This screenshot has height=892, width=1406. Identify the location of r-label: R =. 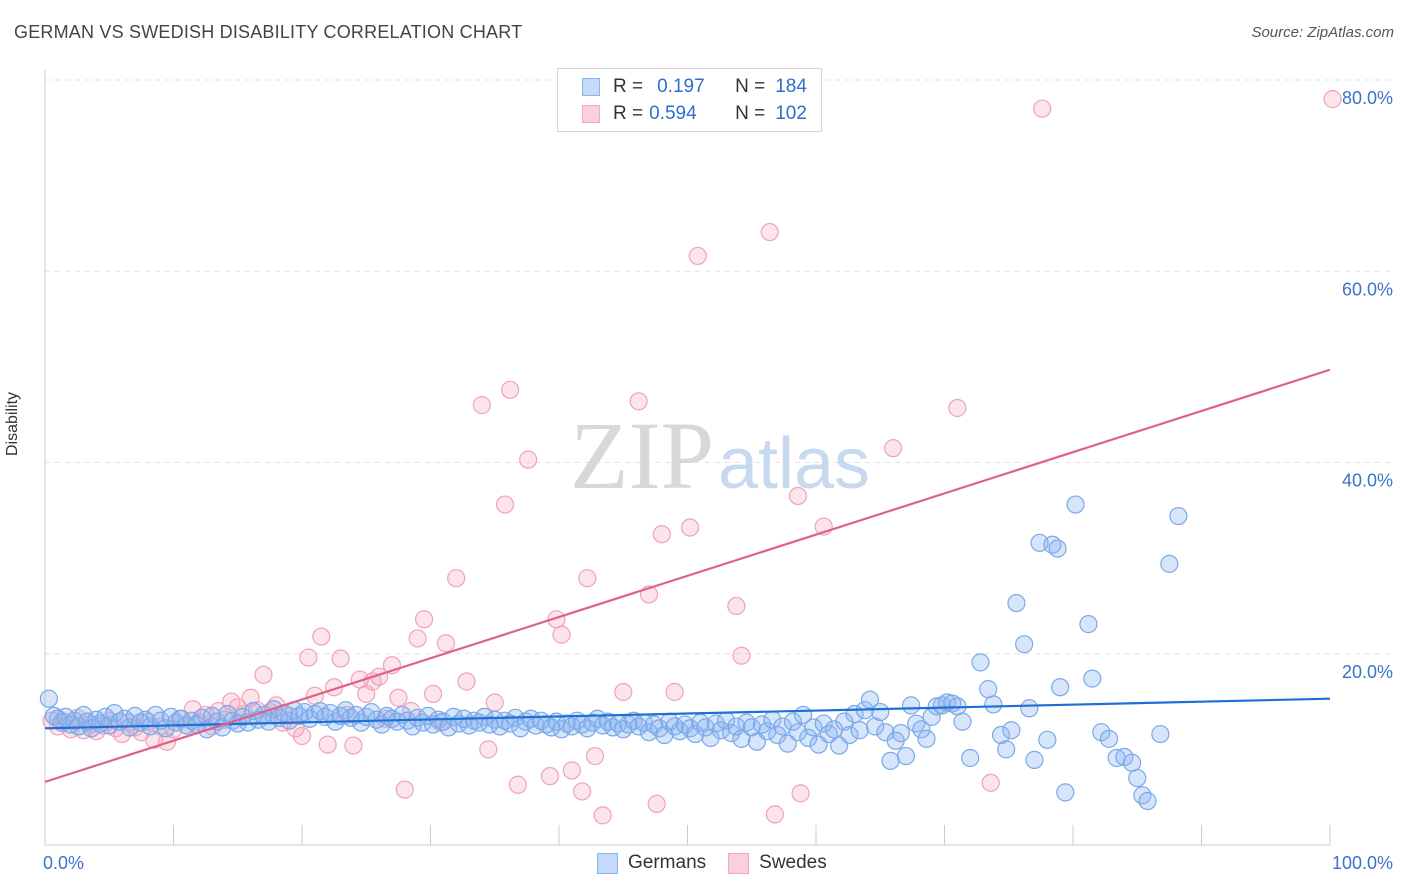
(628, 113).